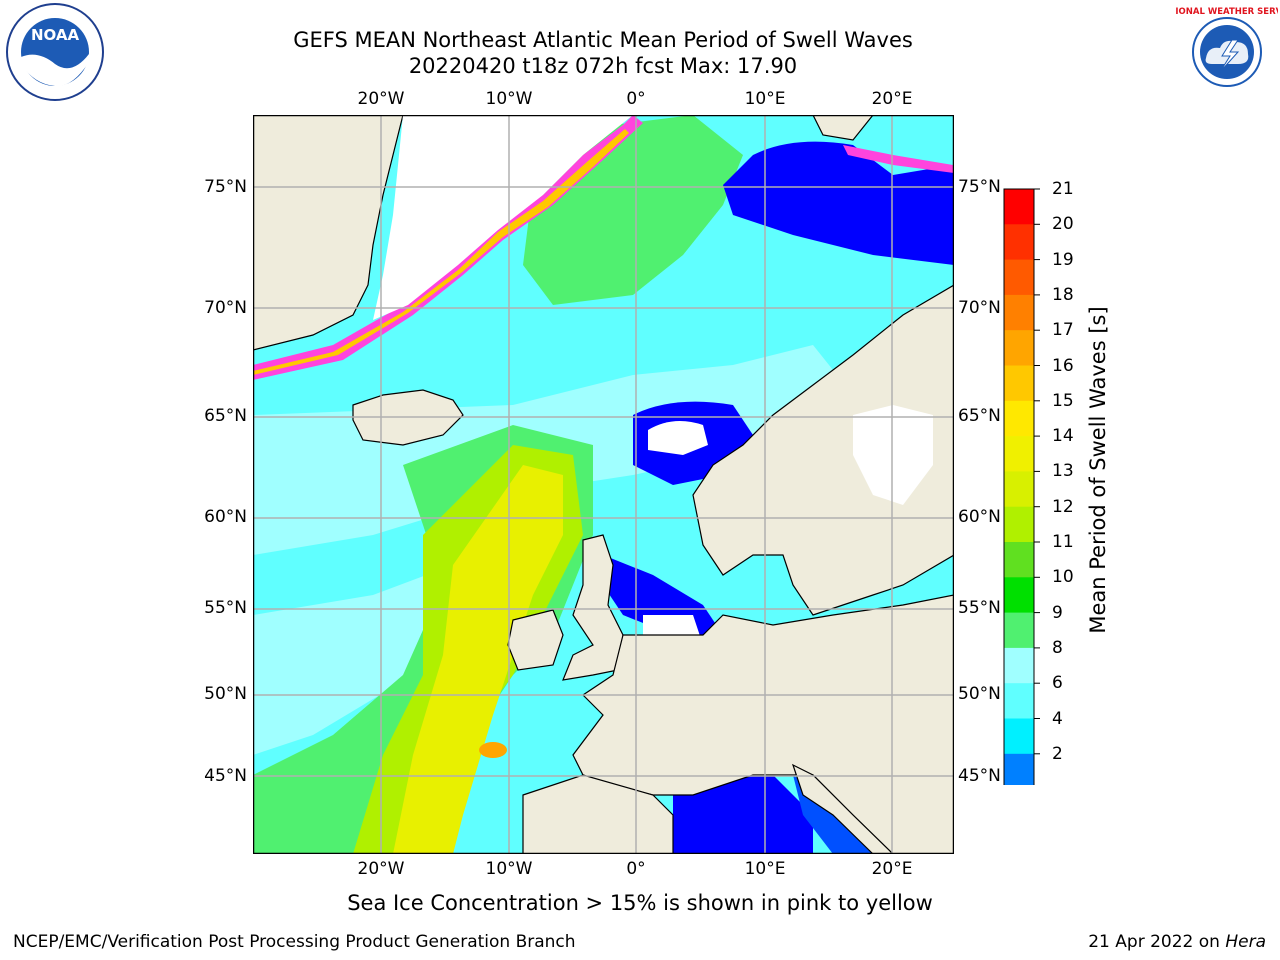 This screenshot has width=1280, height=960. What do you see at coordinates (979, 187) in the screenshot?
I see `lat-label-right-75n: 75°N` at bounding box center [979, 187].